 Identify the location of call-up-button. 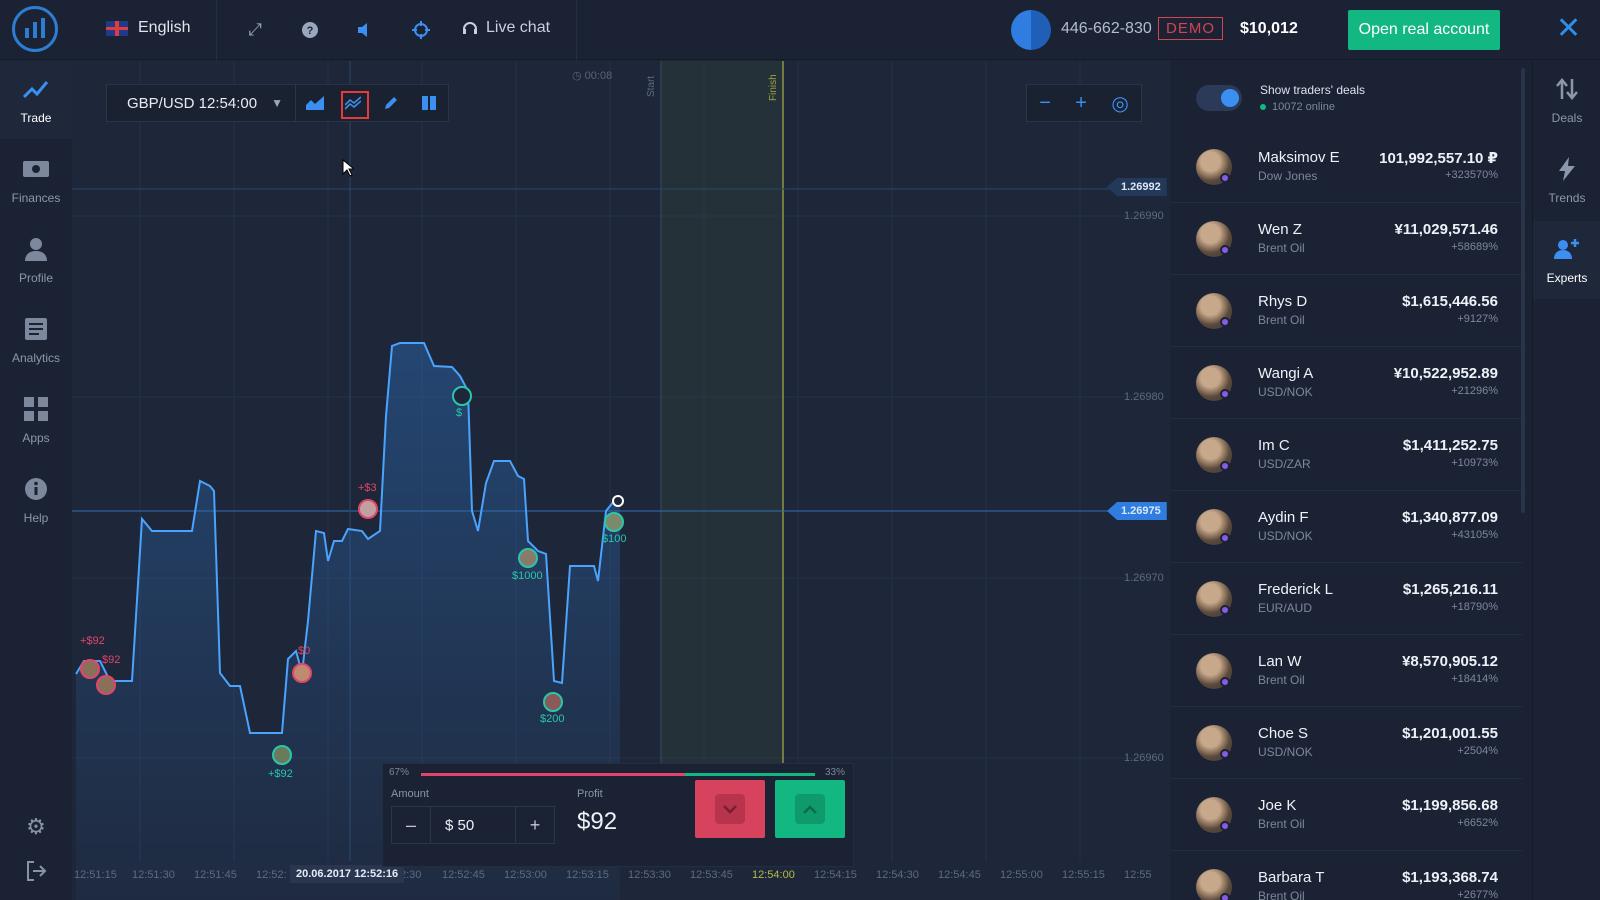
(810, 809).